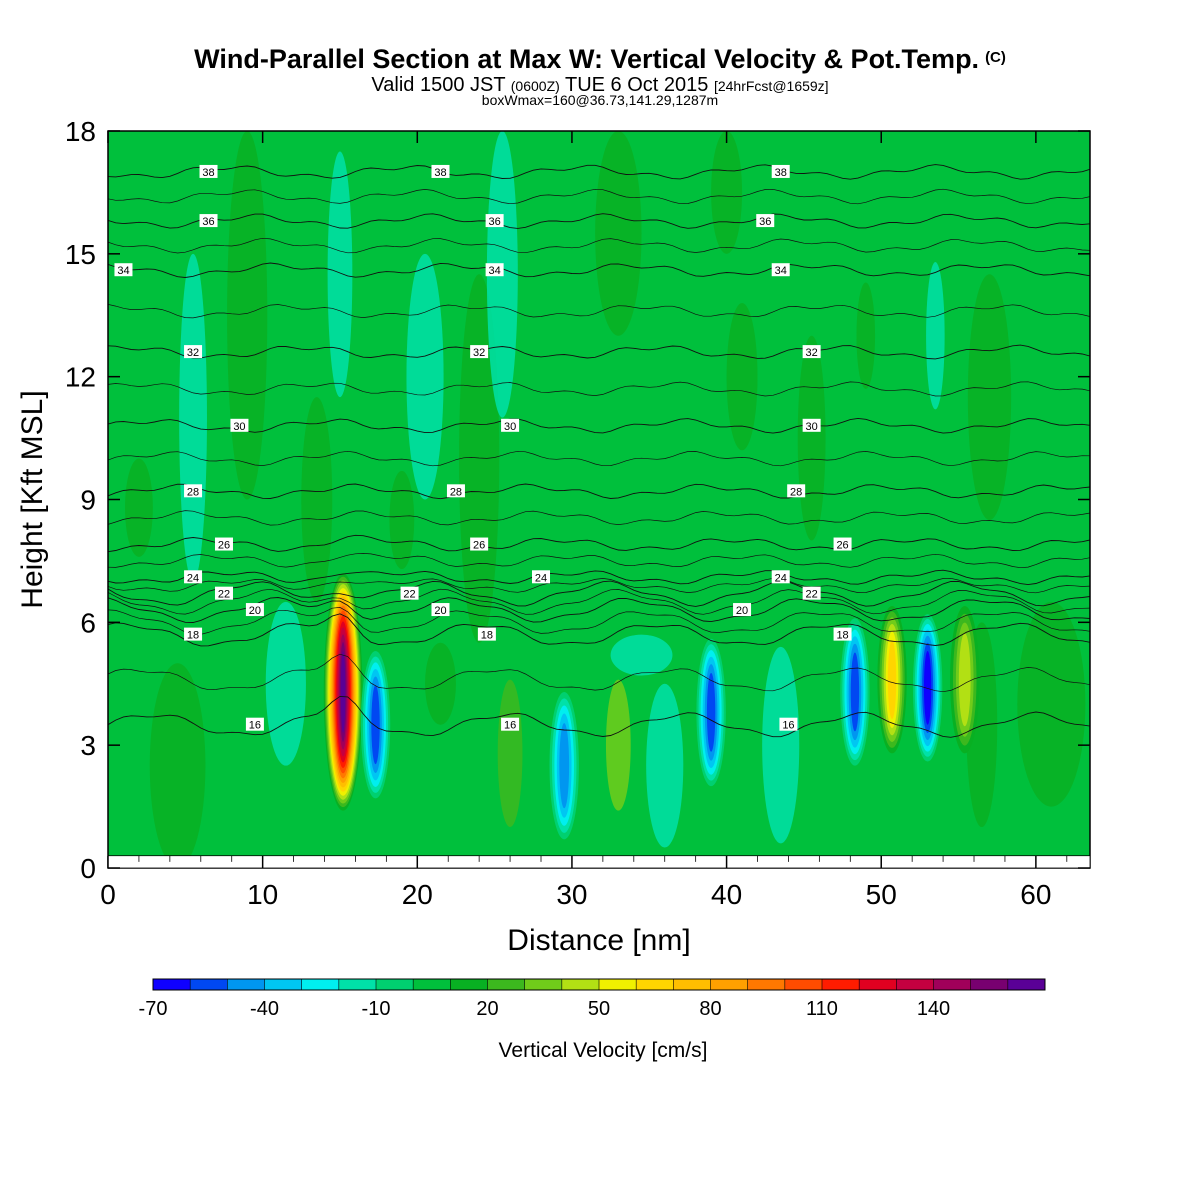 The image size is (1200, 1200). I want to click on theta-contour-label: 16, so click(788, 724).